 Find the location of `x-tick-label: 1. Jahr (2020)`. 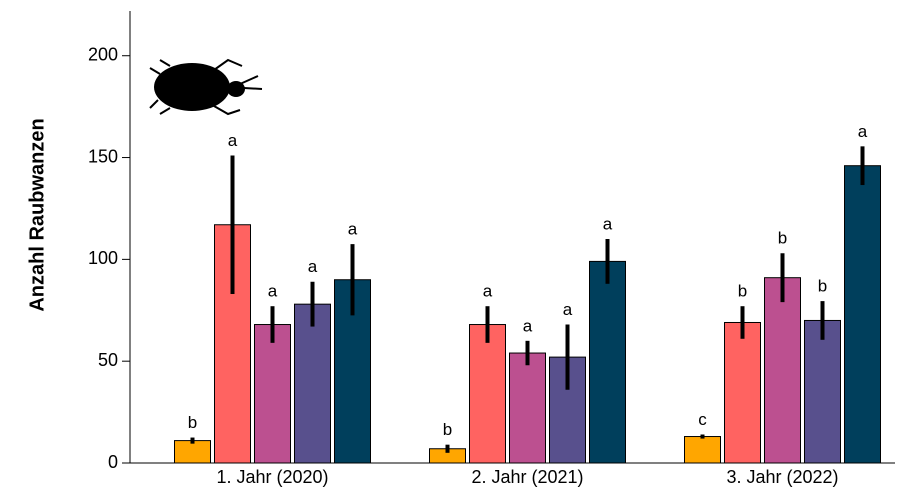

x-tick-label: 1. Jahr (2020) is located at coordinates (272, 477).